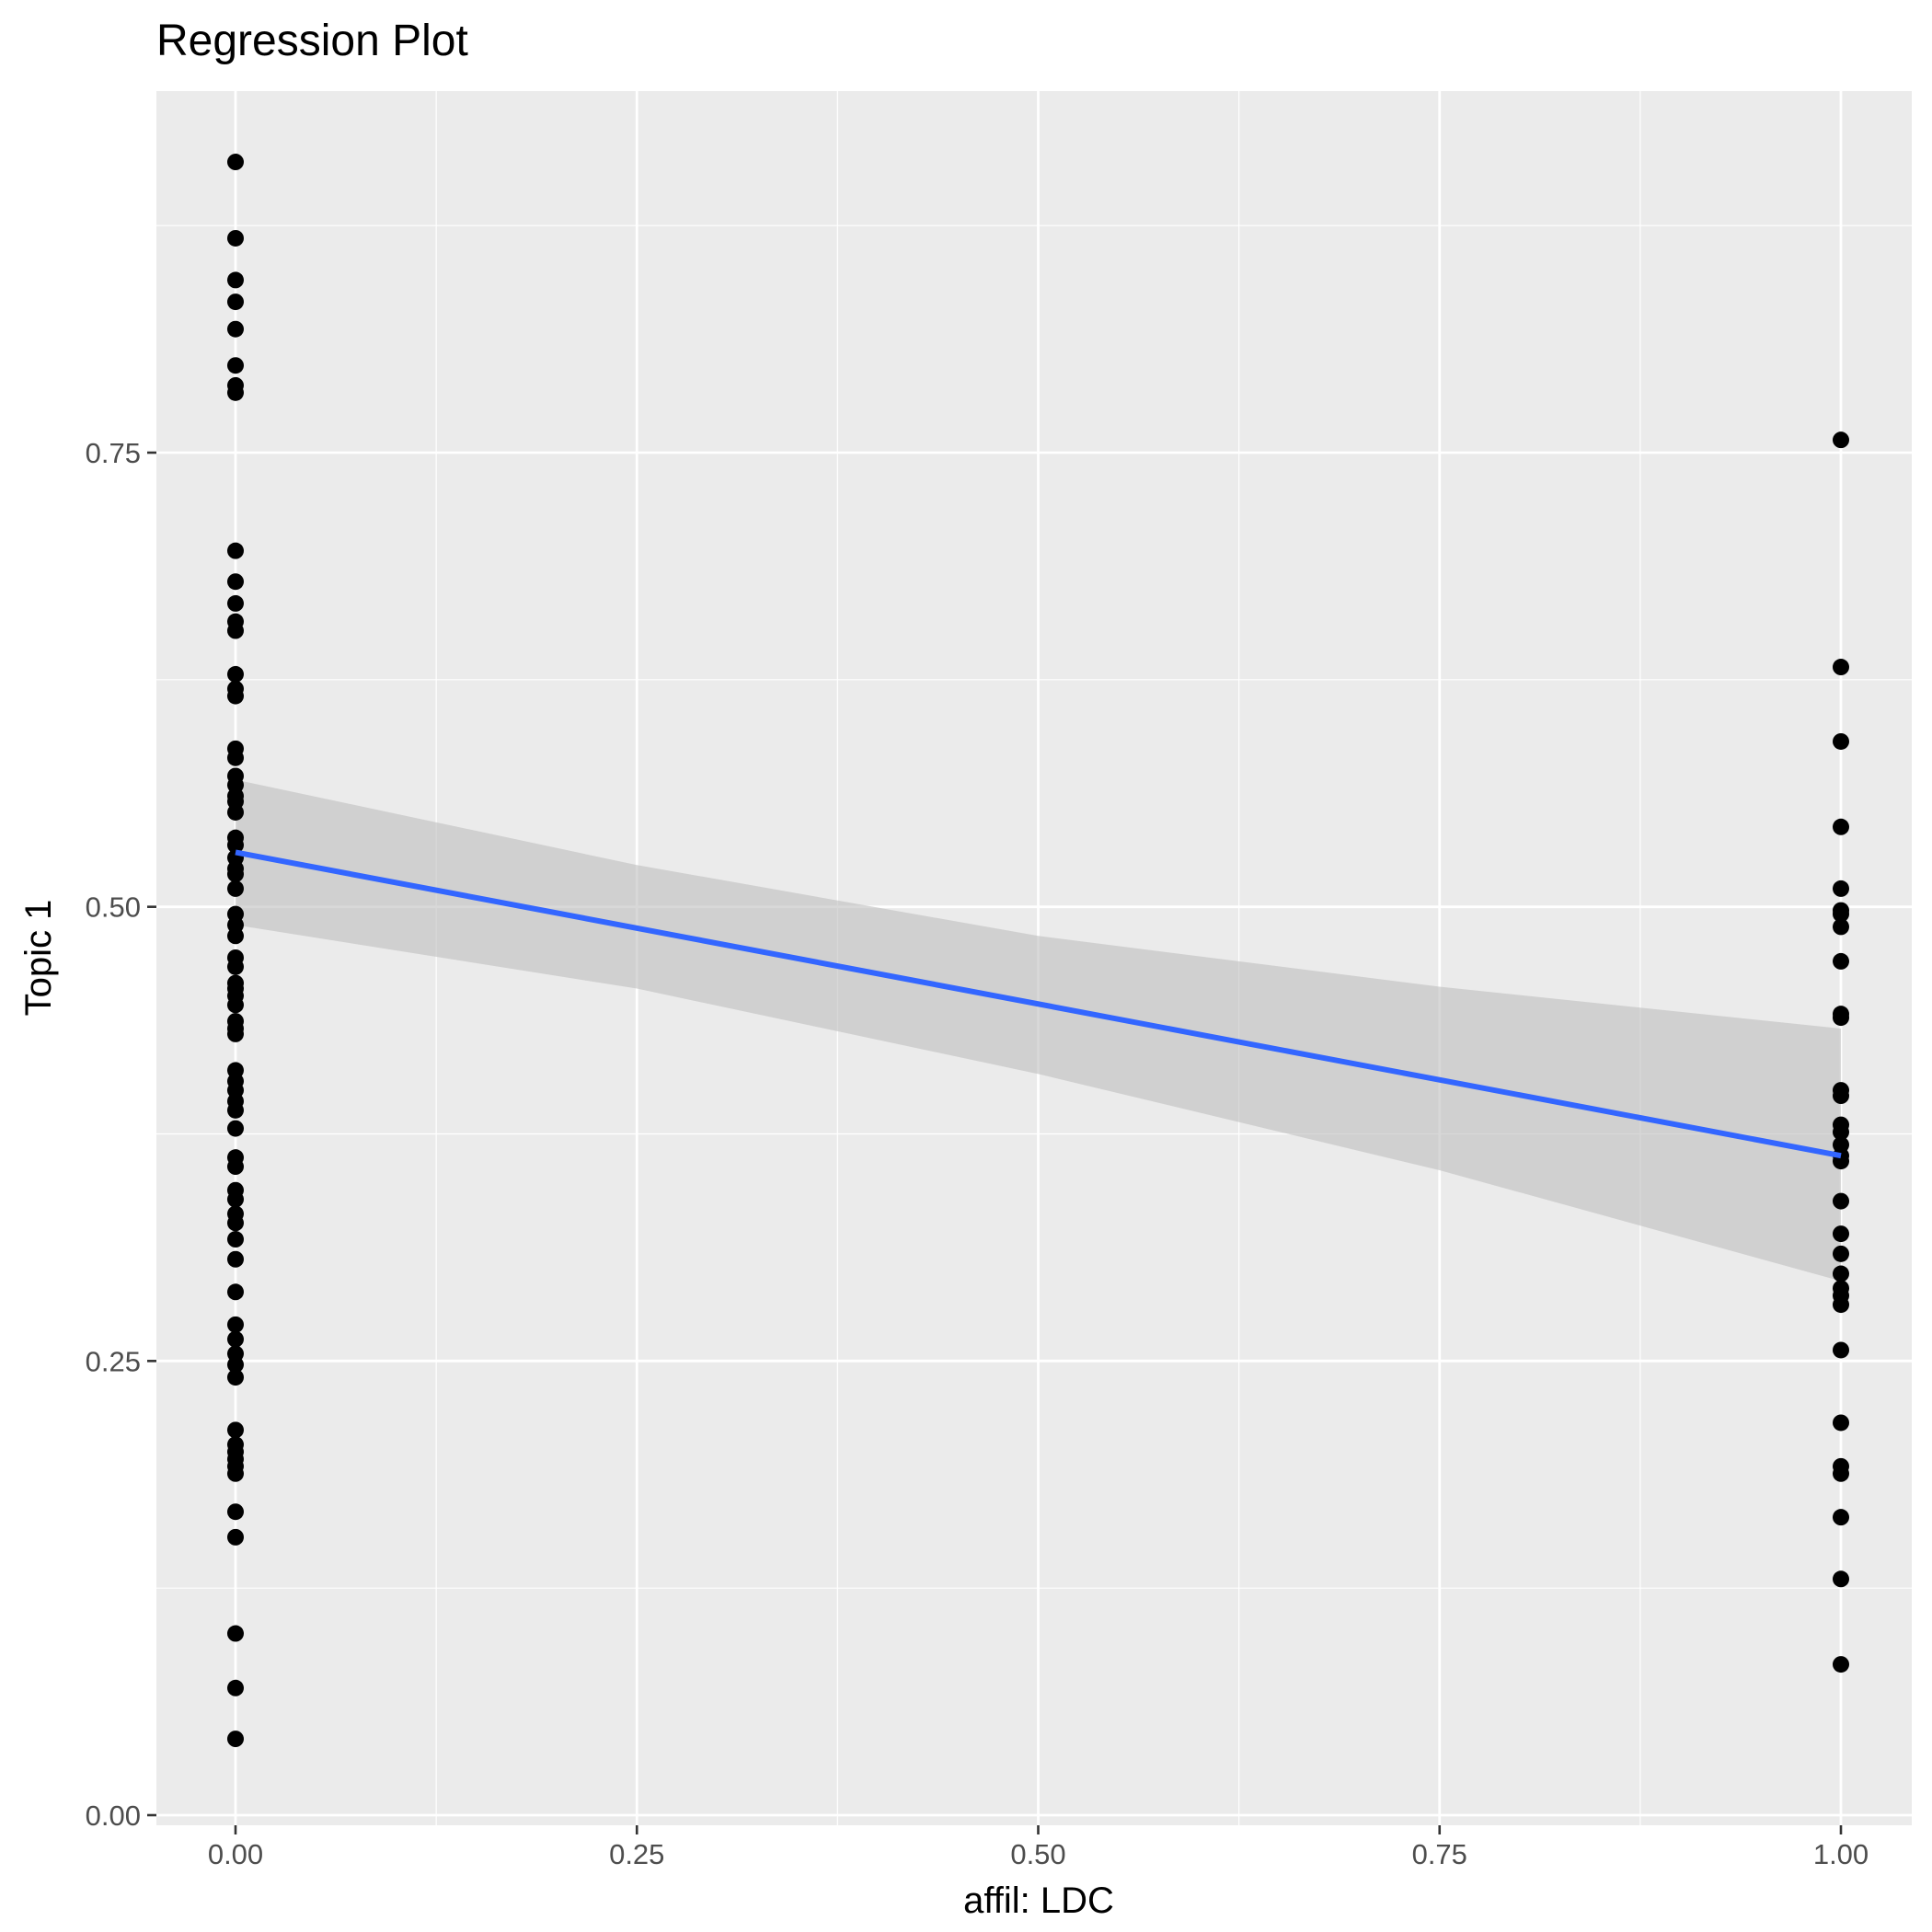 This screenshot has height=1932, width=1932. I want to click on chart-title: Regression Plot, so click(312, 41).